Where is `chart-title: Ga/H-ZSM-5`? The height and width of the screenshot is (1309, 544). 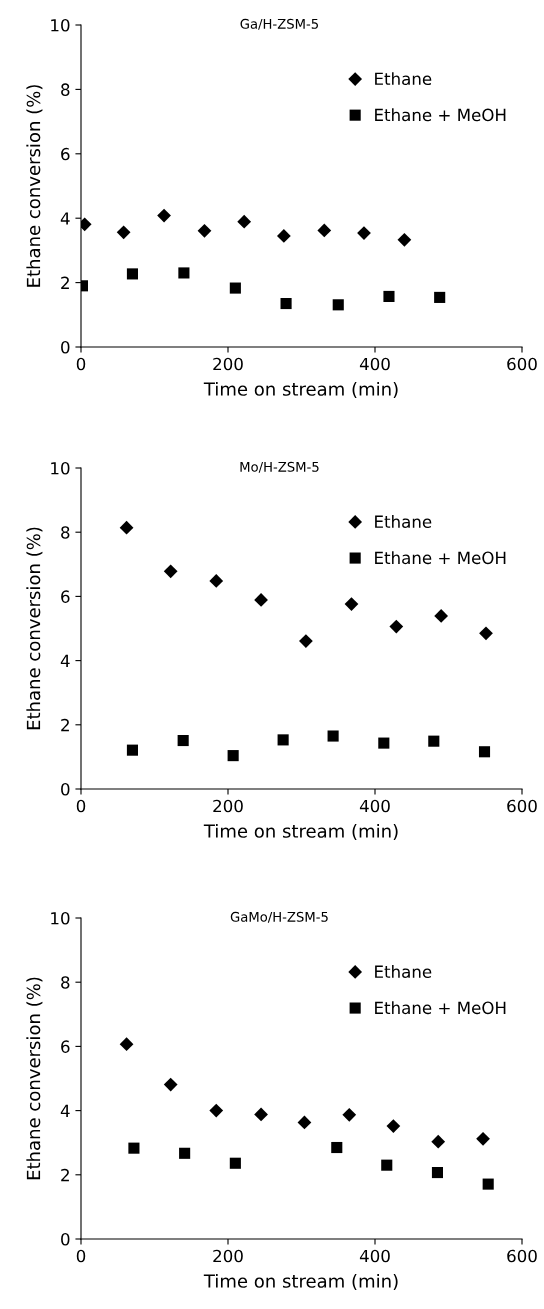 chart-title: Ga/H-ZSM-5 is located at coordinates (279, 24).